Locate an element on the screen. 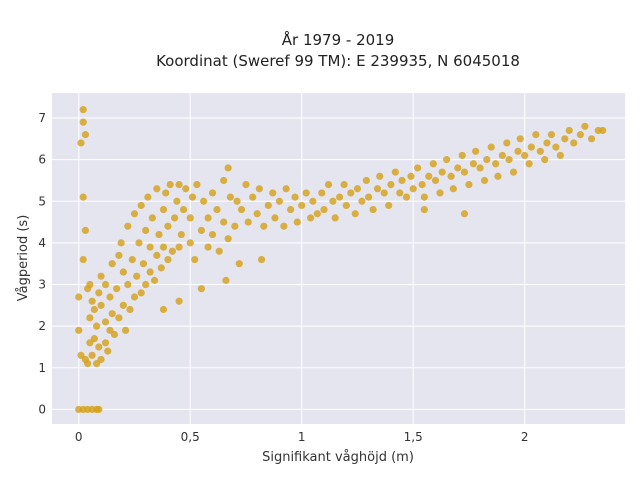 This screenshot has width=640, height=480. y-axis-label: Vågperiod (s) is located at coordinates (23, 258).